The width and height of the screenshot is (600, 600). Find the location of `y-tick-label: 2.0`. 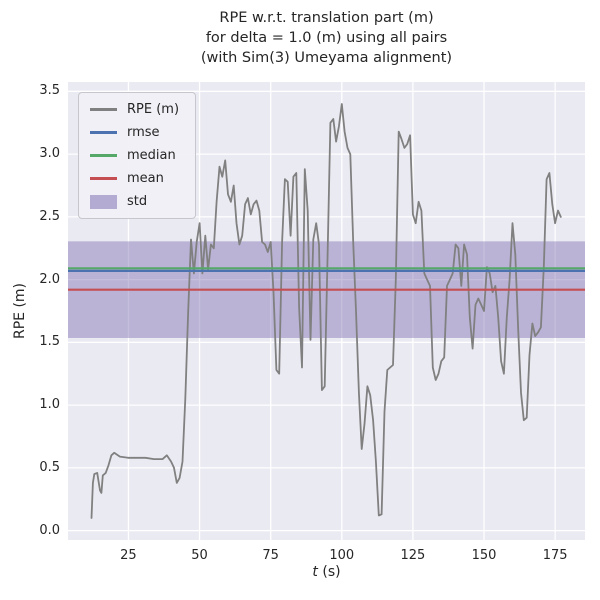

y-tick-label: 2.0 is located at coordinates (49, 279).